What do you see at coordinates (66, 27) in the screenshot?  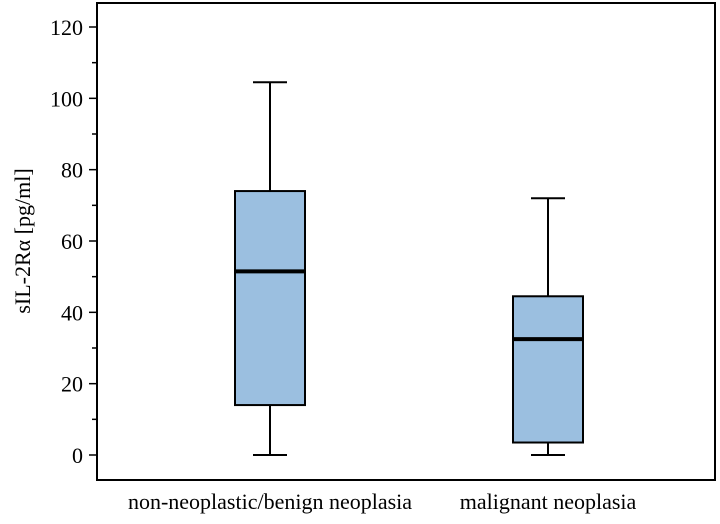 I see `y-tick-label: 120` at bounding box center [66, 27].